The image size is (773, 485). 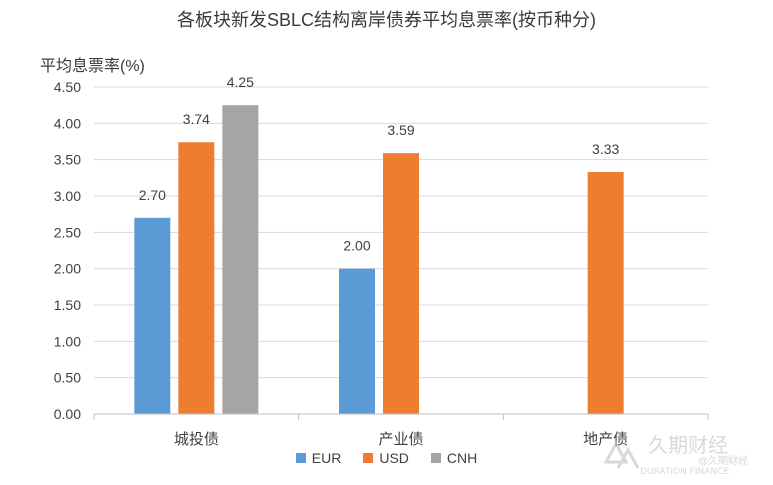 I want to click on legend-item-eur: EUR, so click(x=318, y=458).